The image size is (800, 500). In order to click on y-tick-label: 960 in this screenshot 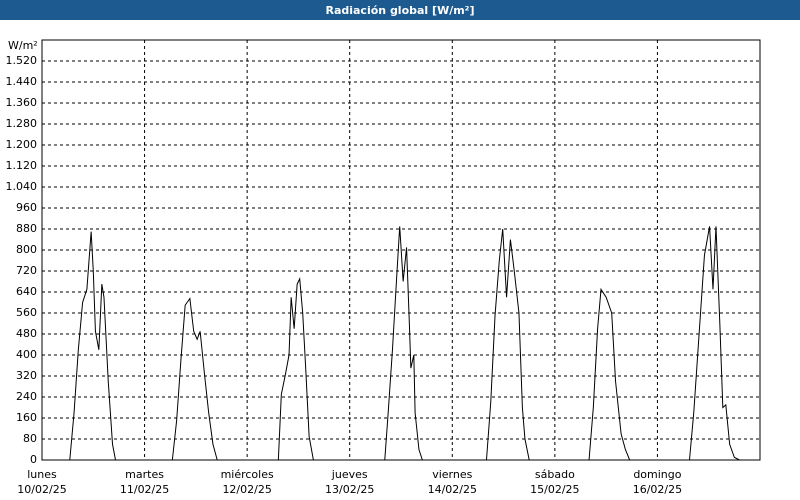, I will do `click(26, 207)`.